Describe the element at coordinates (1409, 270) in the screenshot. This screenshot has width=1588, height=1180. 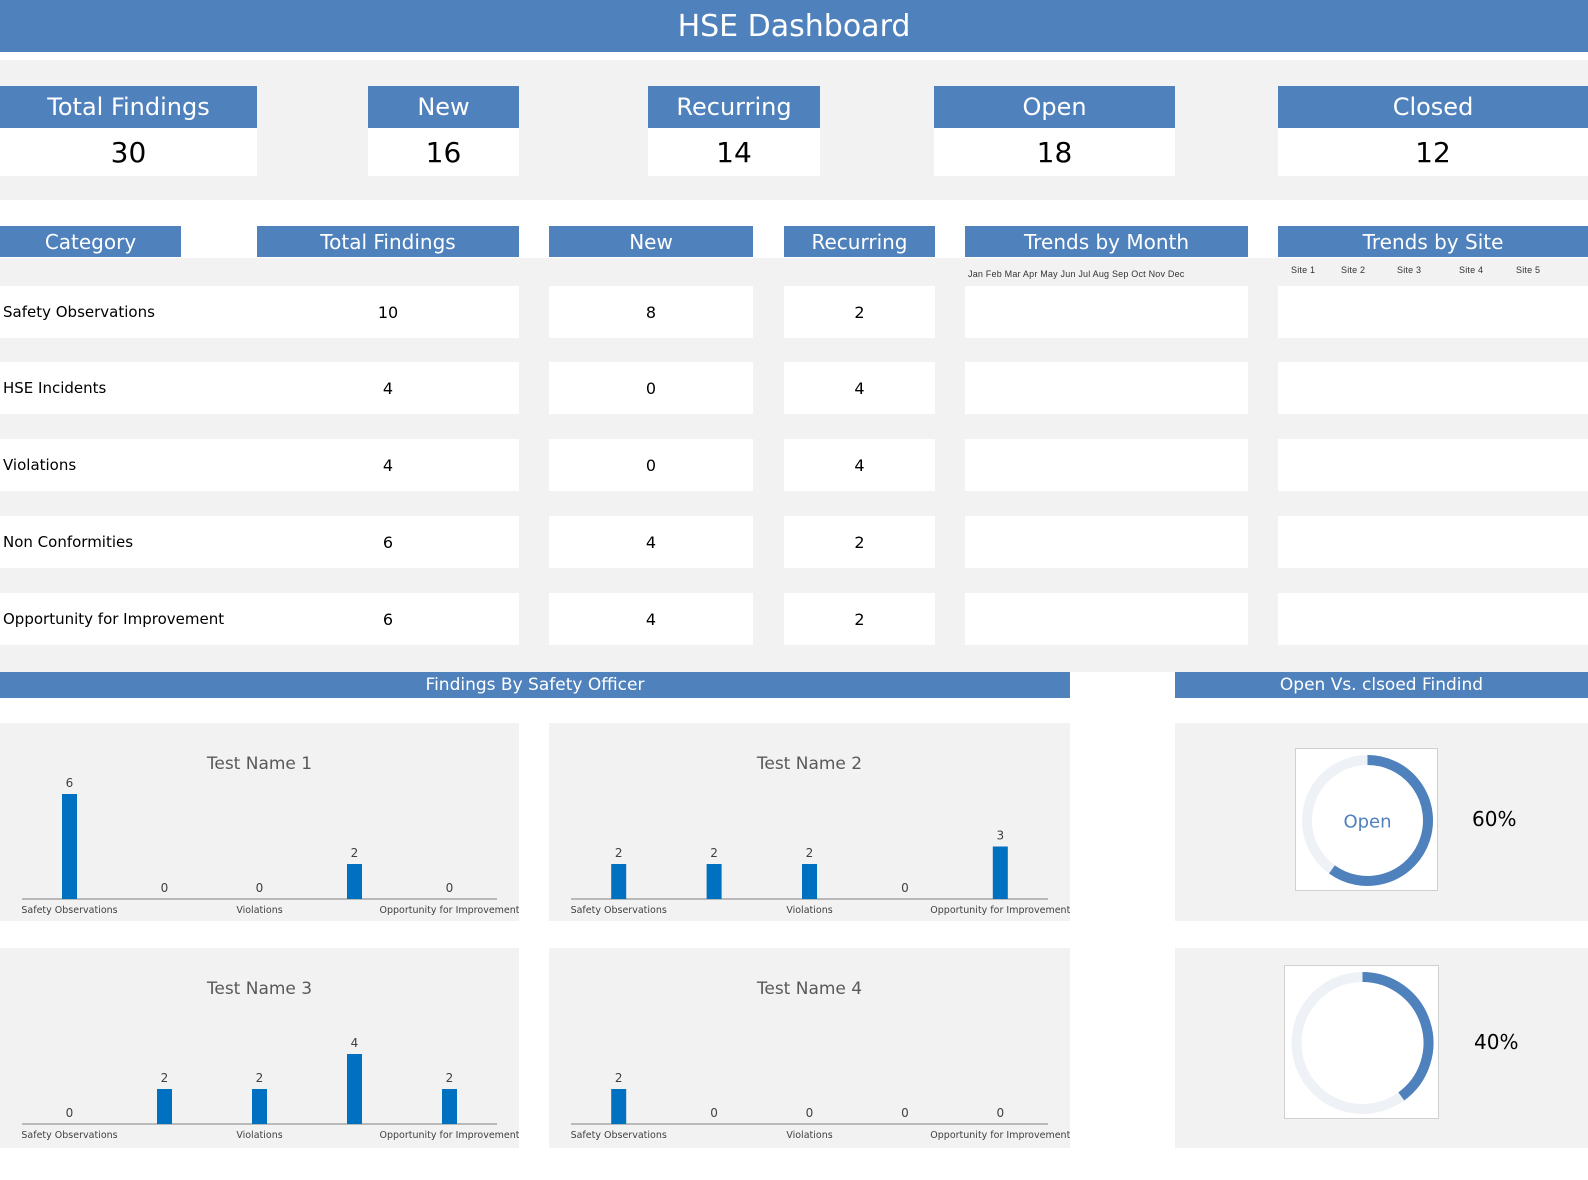
I see `site-axis-label-3: Site 3` at that location.